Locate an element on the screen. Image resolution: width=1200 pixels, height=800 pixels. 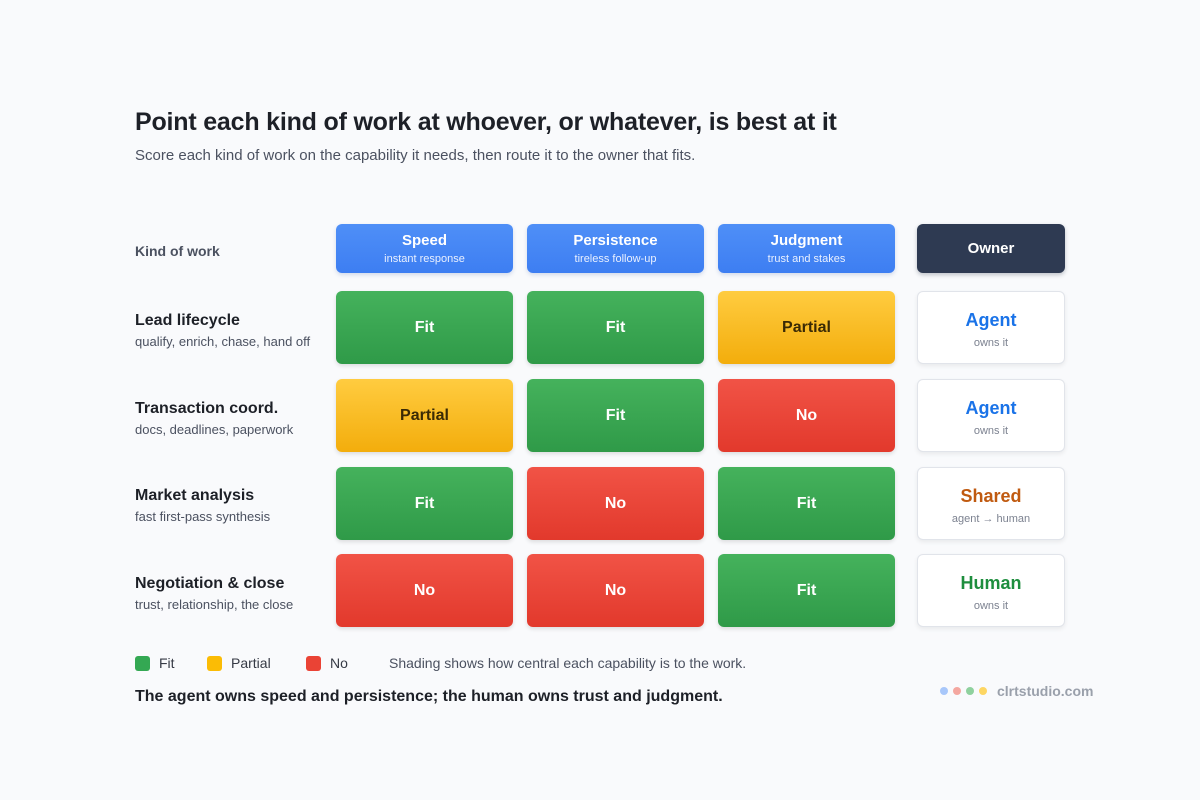
legend-item-fit: Fit is located at coordinates (155, 663).